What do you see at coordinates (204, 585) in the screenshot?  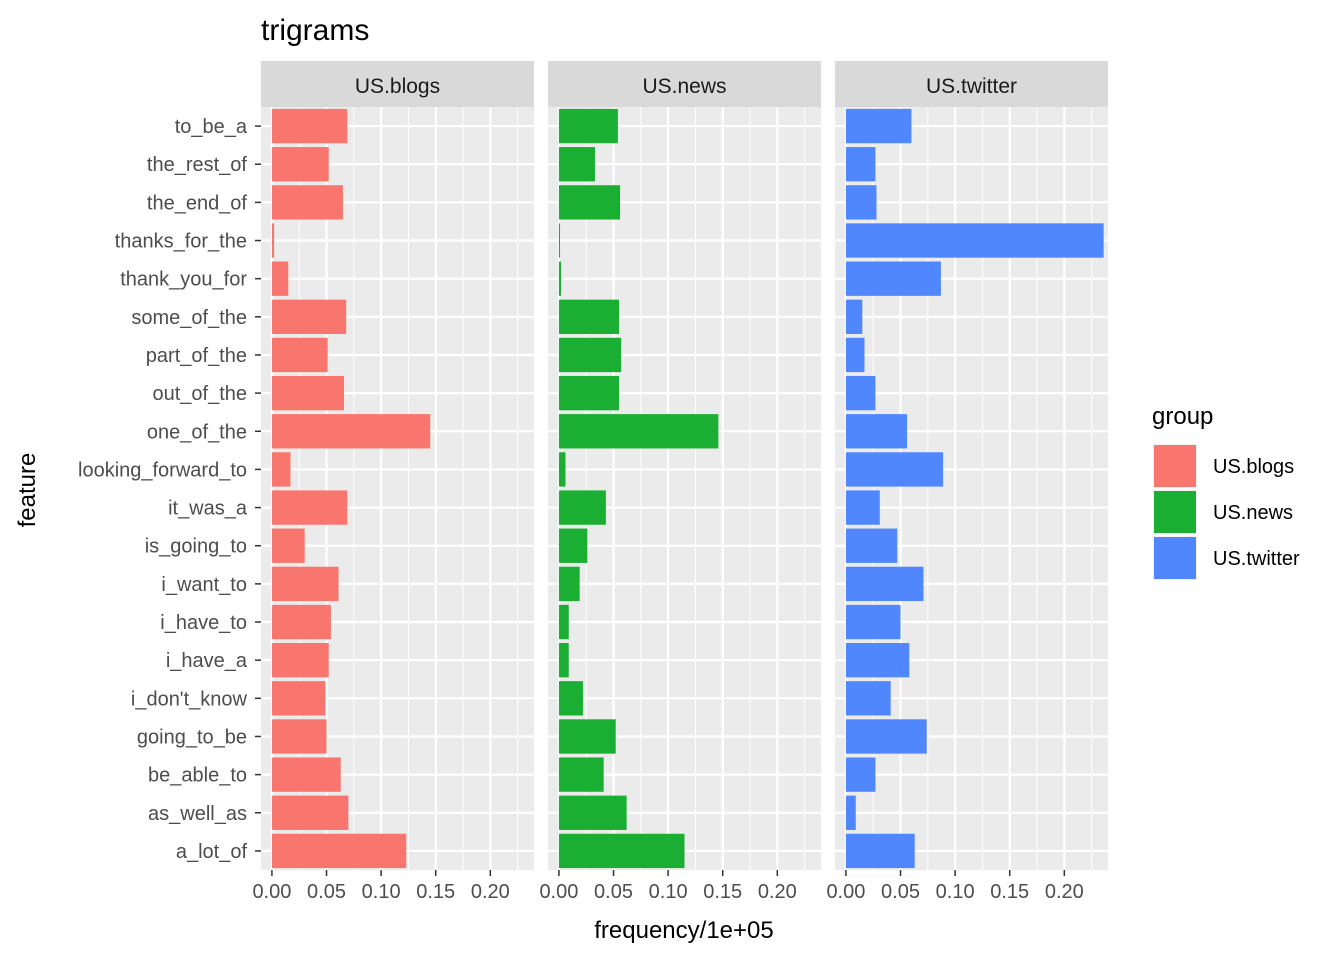 I see `y-tick-label: i_want_to` at bounding box center [204, 585].